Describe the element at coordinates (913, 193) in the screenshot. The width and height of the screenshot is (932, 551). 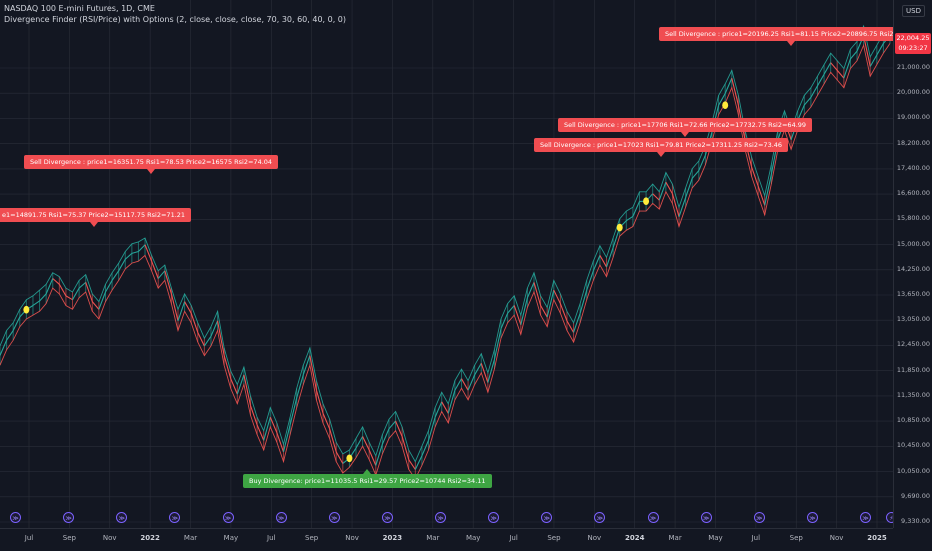
I see `price-axis-label: 16,600.00` at that location.